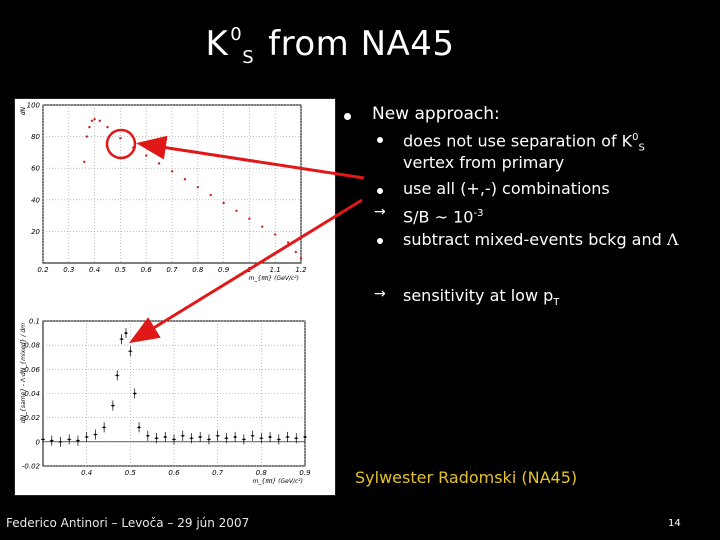 The height and width of the screenshot is (540, 720). What do you see at coordinates (43, 270) in the screenshot?
I see `x-tick-label: 0.2` at bounding box center [43, 270].